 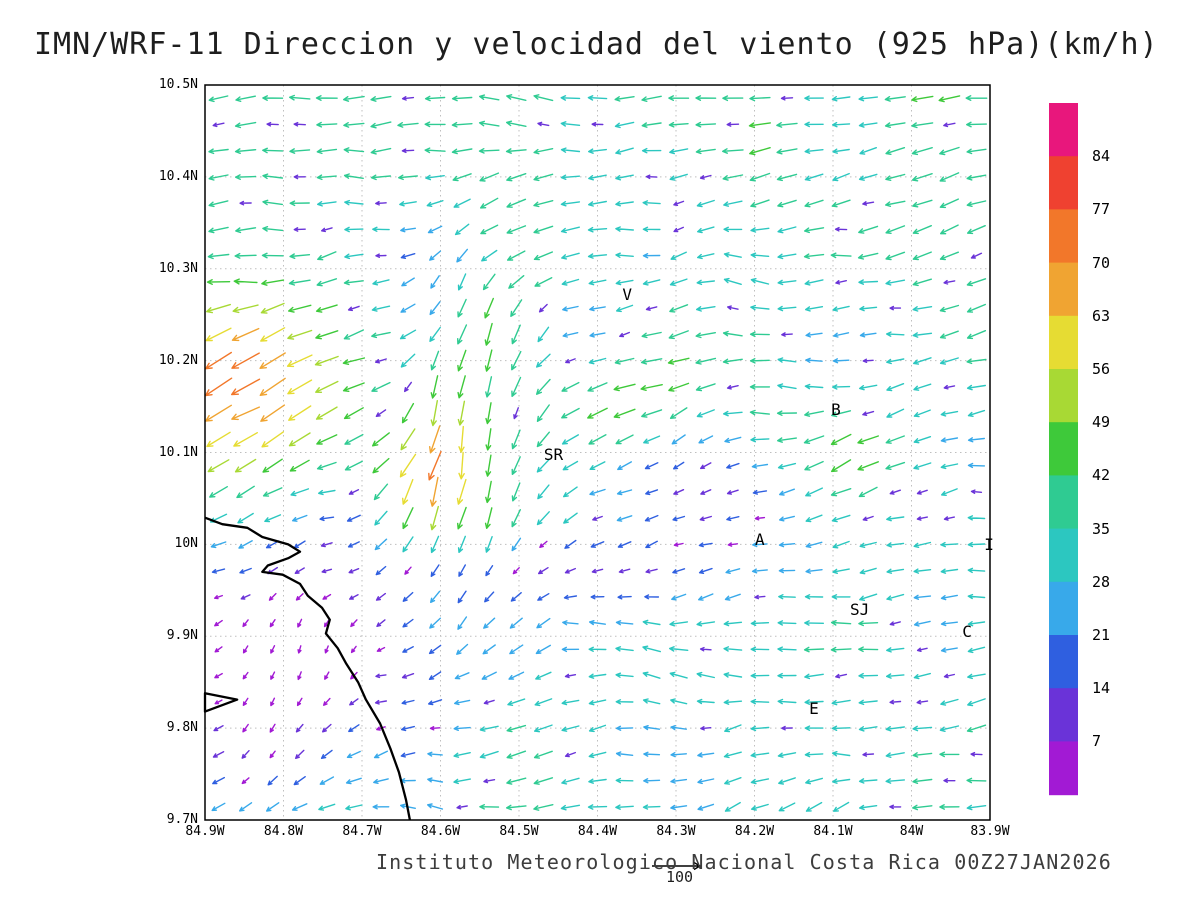 I want to click on colorbar-label: 42, so click(x=1101, y=475).